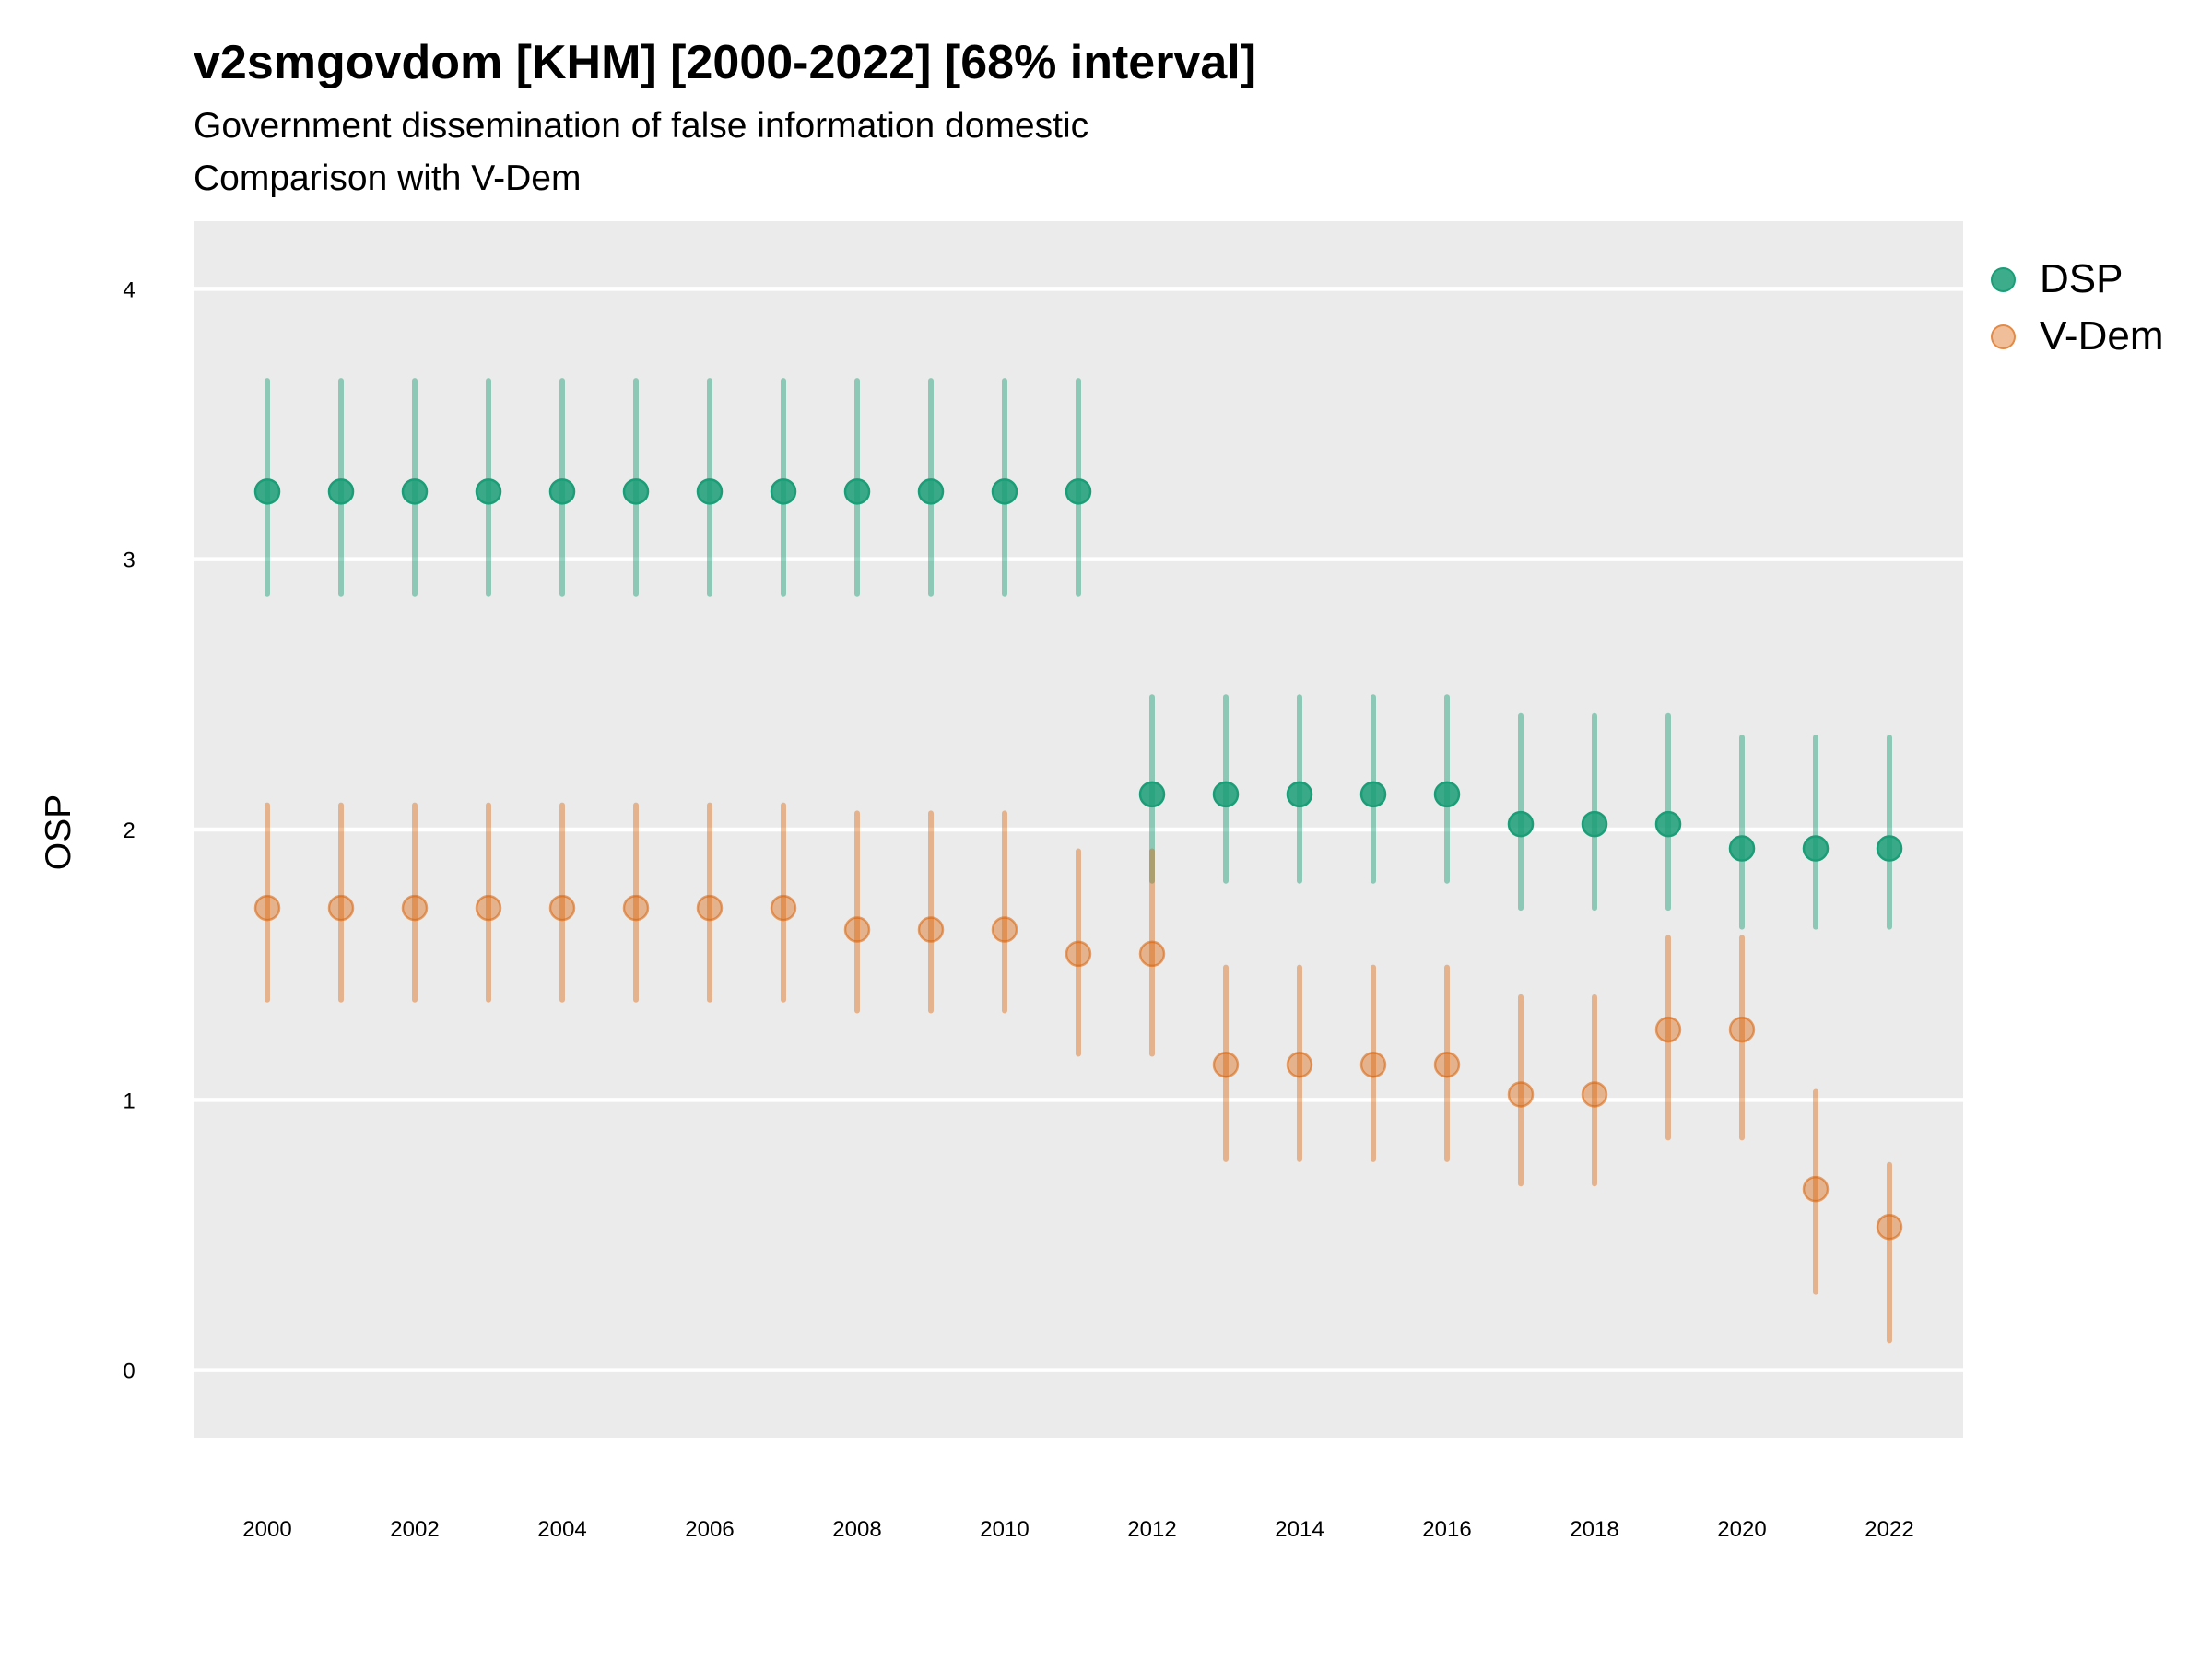  What do you see at coordinates (2003, 279) in the screenshot?
I see `legend-marker-dsp-icon` at bounding box center [2003, 279].